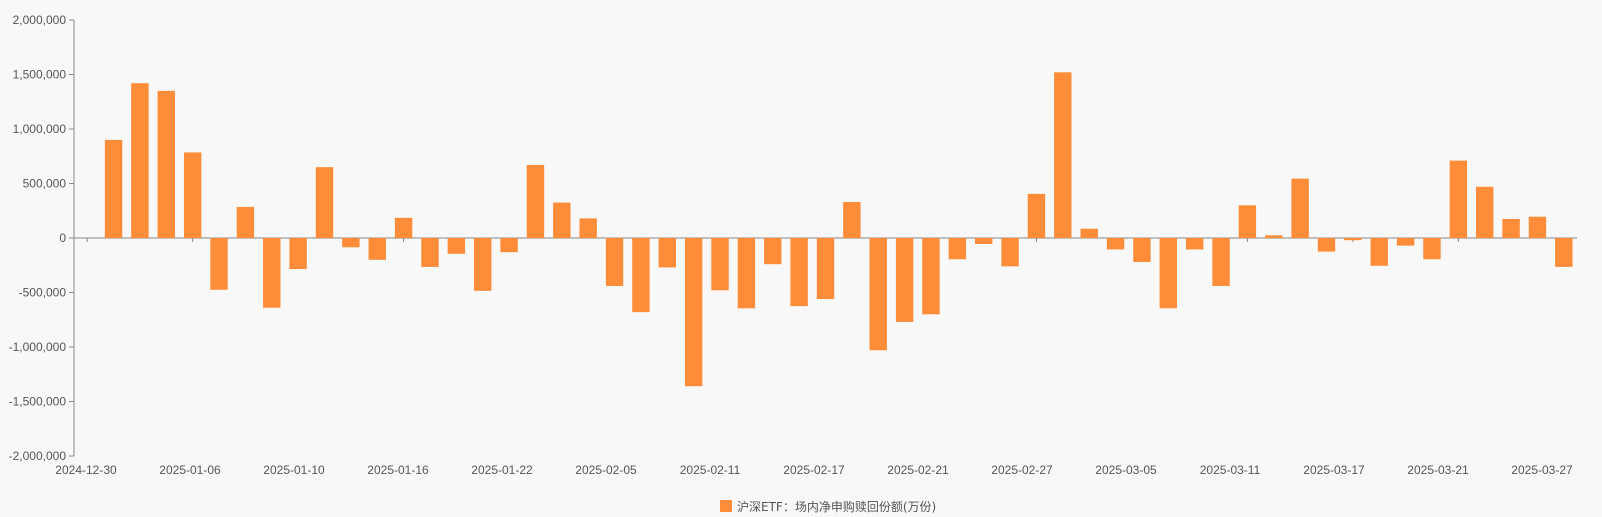 The height and width of the screenshot is (517, 1602). Describe the element at coordinates (1542, 470) in the screenshot. I see `x-tick-label: 2025-03-27` at that location.